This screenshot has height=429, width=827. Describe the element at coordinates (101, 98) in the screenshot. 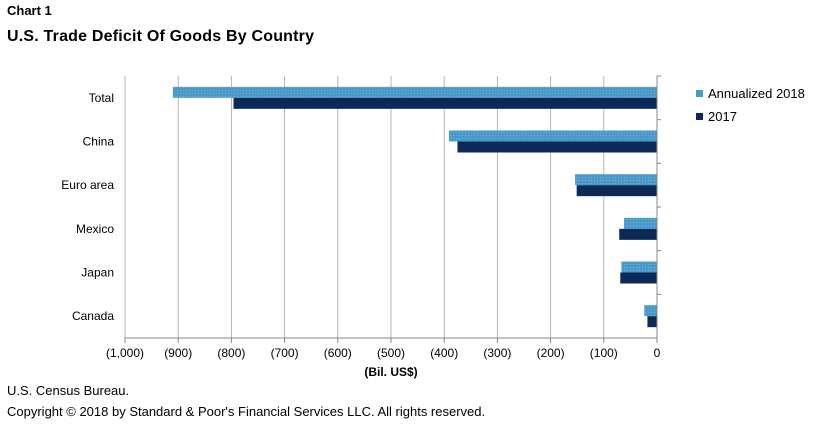

I see `category-label: Total` at that location.